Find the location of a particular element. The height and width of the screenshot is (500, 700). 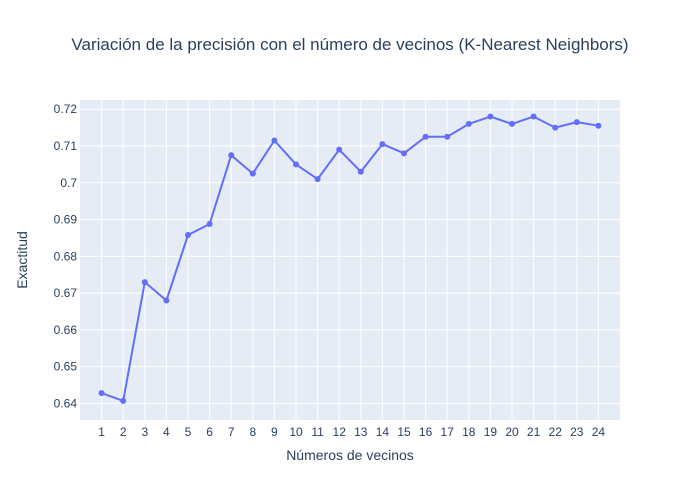

x-axis-title: Números de vecinos is located at coordinates (350, 455).